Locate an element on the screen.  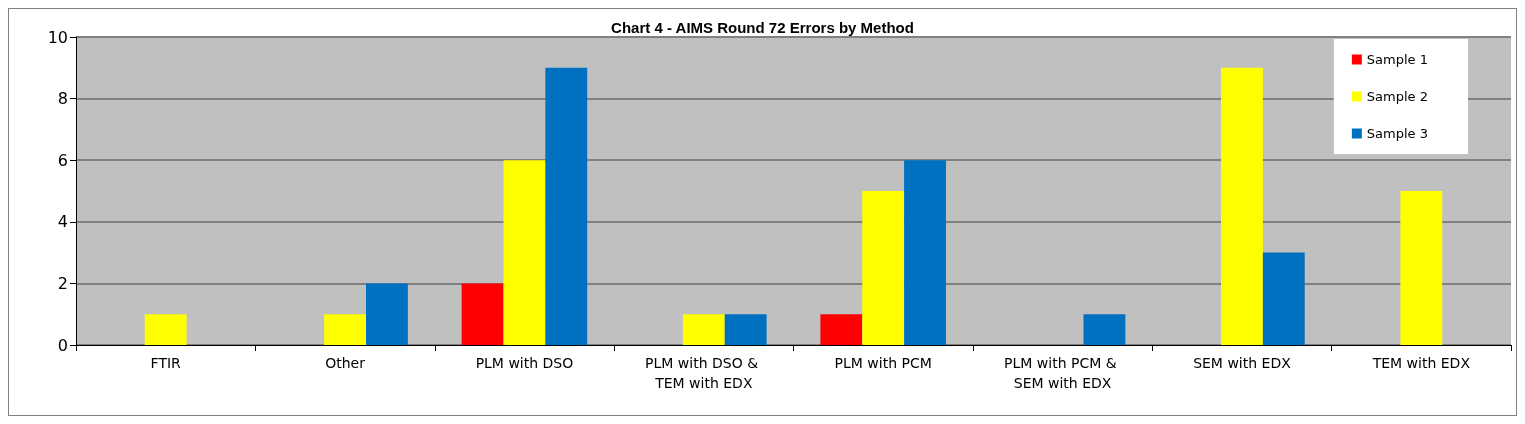
x-tick-label: PLM with DSO is located at coordinates (524, 363).